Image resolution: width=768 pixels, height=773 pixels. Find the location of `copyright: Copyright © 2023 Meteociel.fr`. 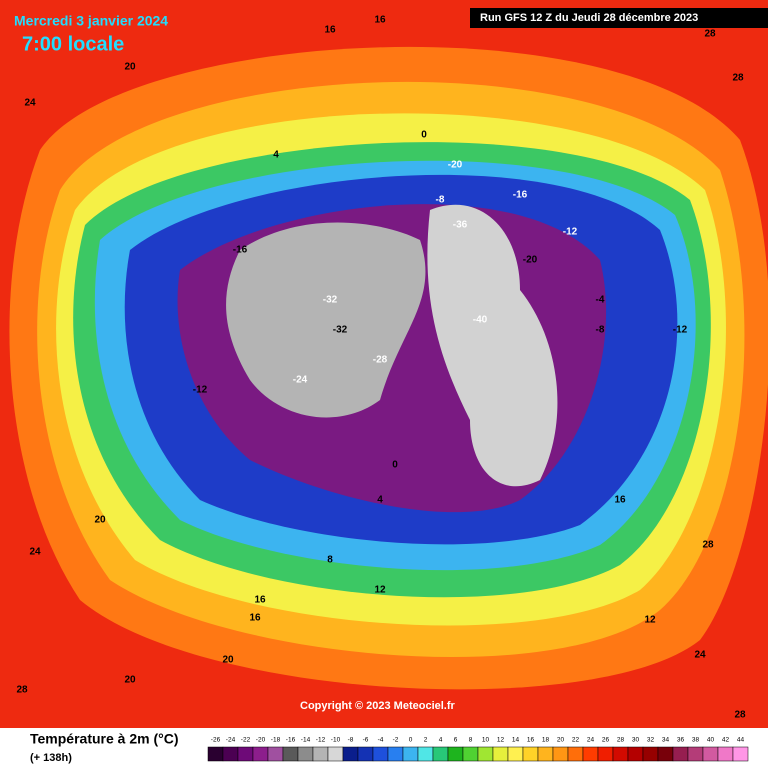

copyright: Copyright © 2023 Meteociel.fr is located at coordinates (378, 706).